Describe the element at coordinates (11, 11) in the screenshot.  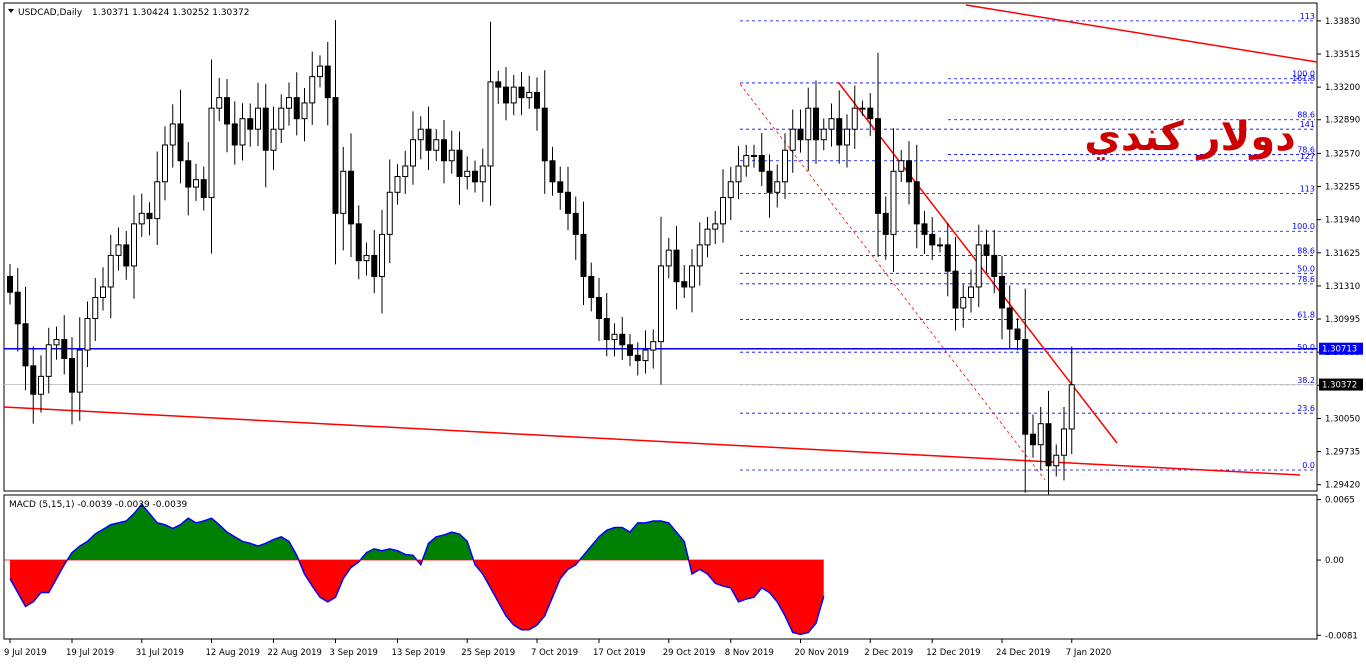
I see `symbol-dropdown-icon` at that location.